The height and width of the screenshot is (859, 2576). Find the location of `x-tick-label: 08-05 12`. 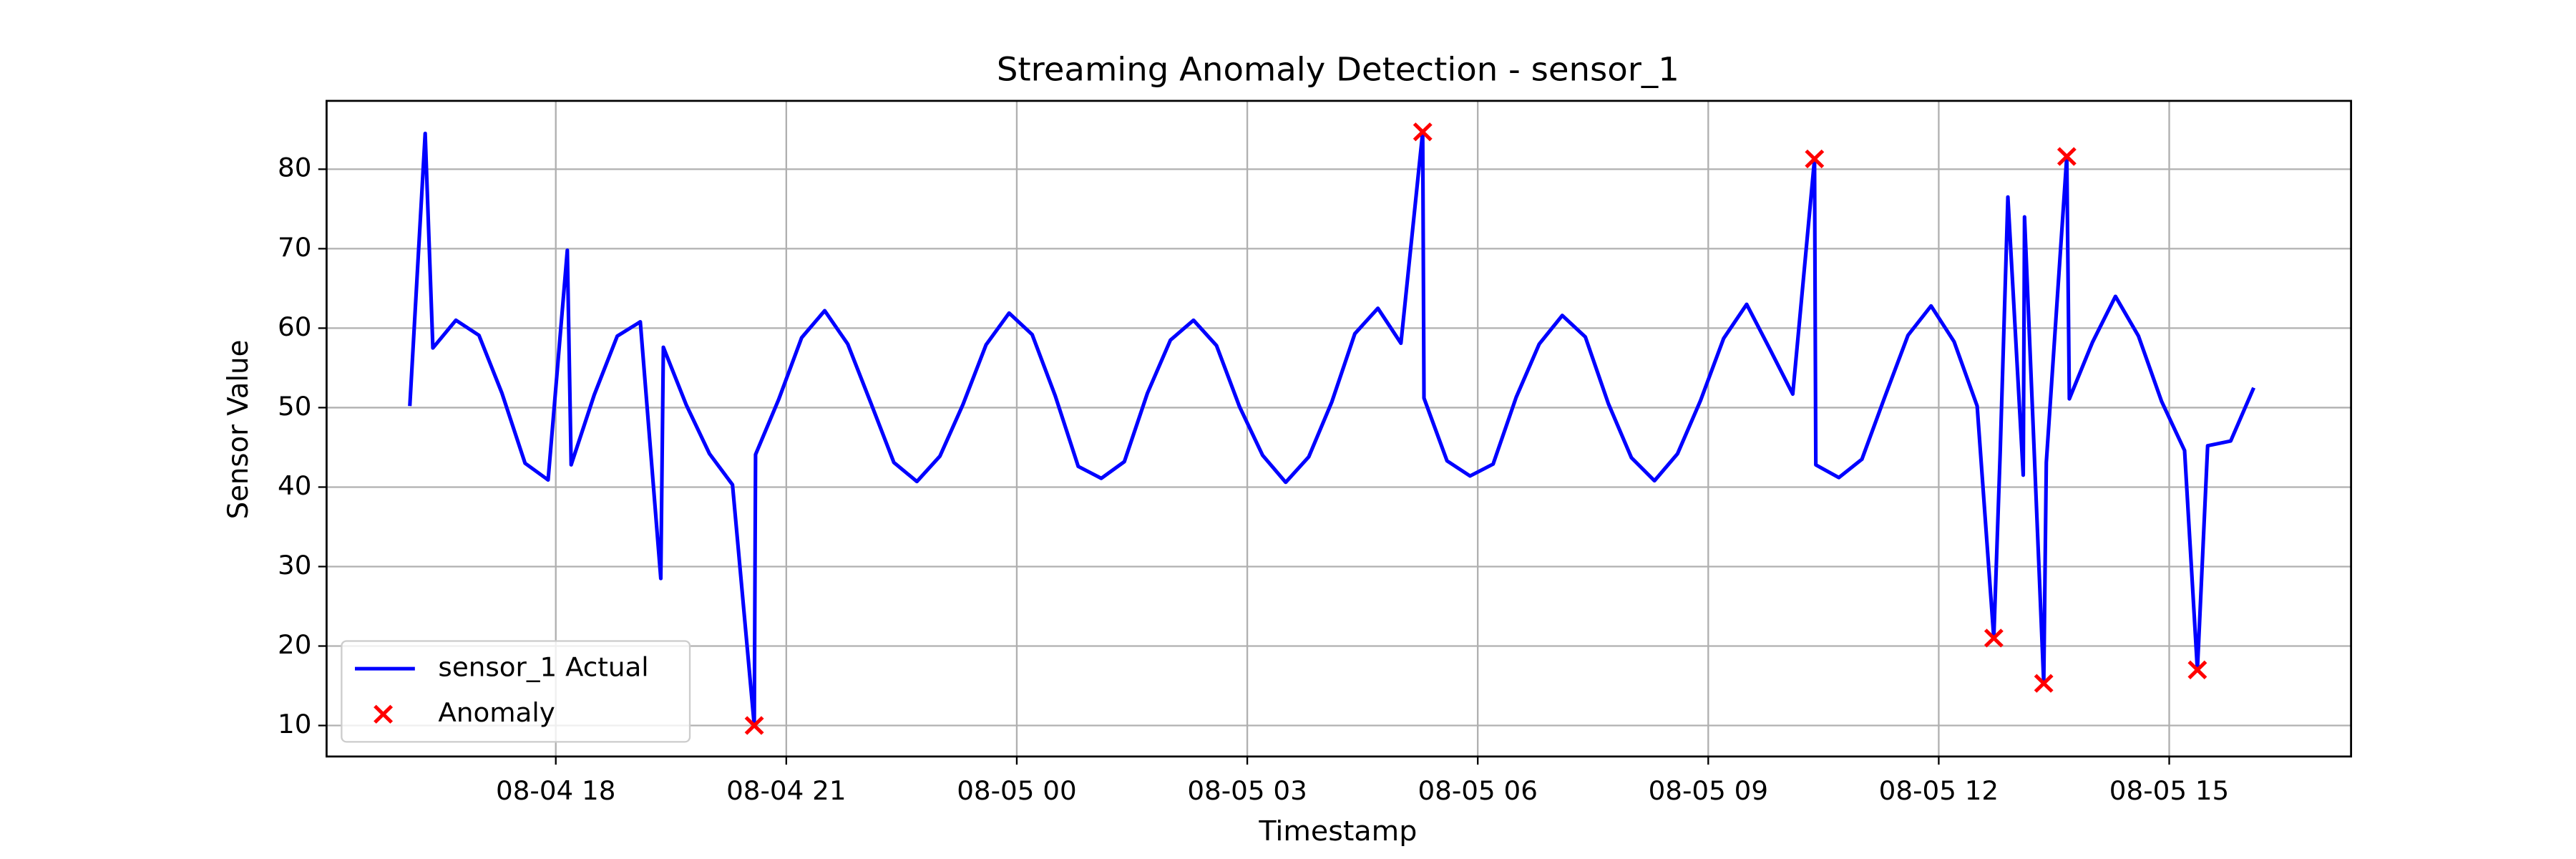

x-tick-label: 08-05 12 is located at coordinates (1939, 791).